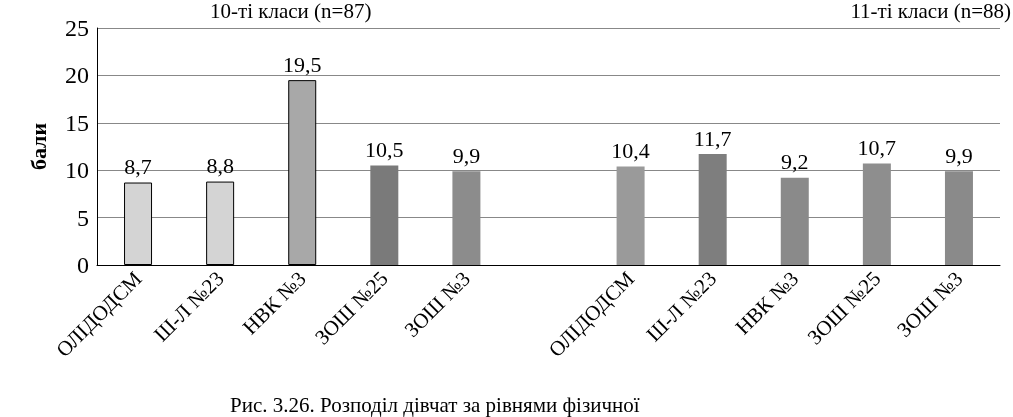 The image size is (1013, 417). I want to click on data-label: 9,2, so click(795, 162).